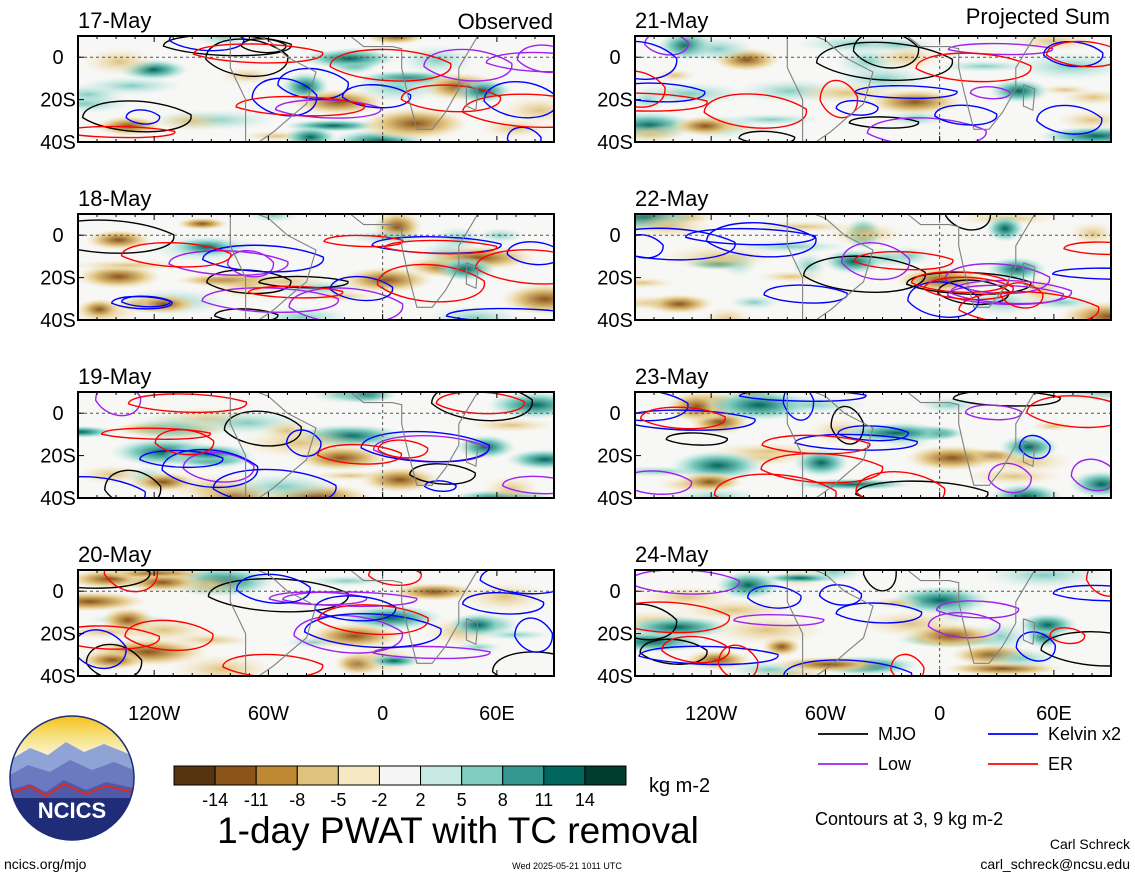 Image resolution: width=1135 pixels, height=879 pixels. What do you see at coordinates (256, 800) in the screenshot?
I see `colorbar-tick-label: -11` at bounding box center [256, 800].